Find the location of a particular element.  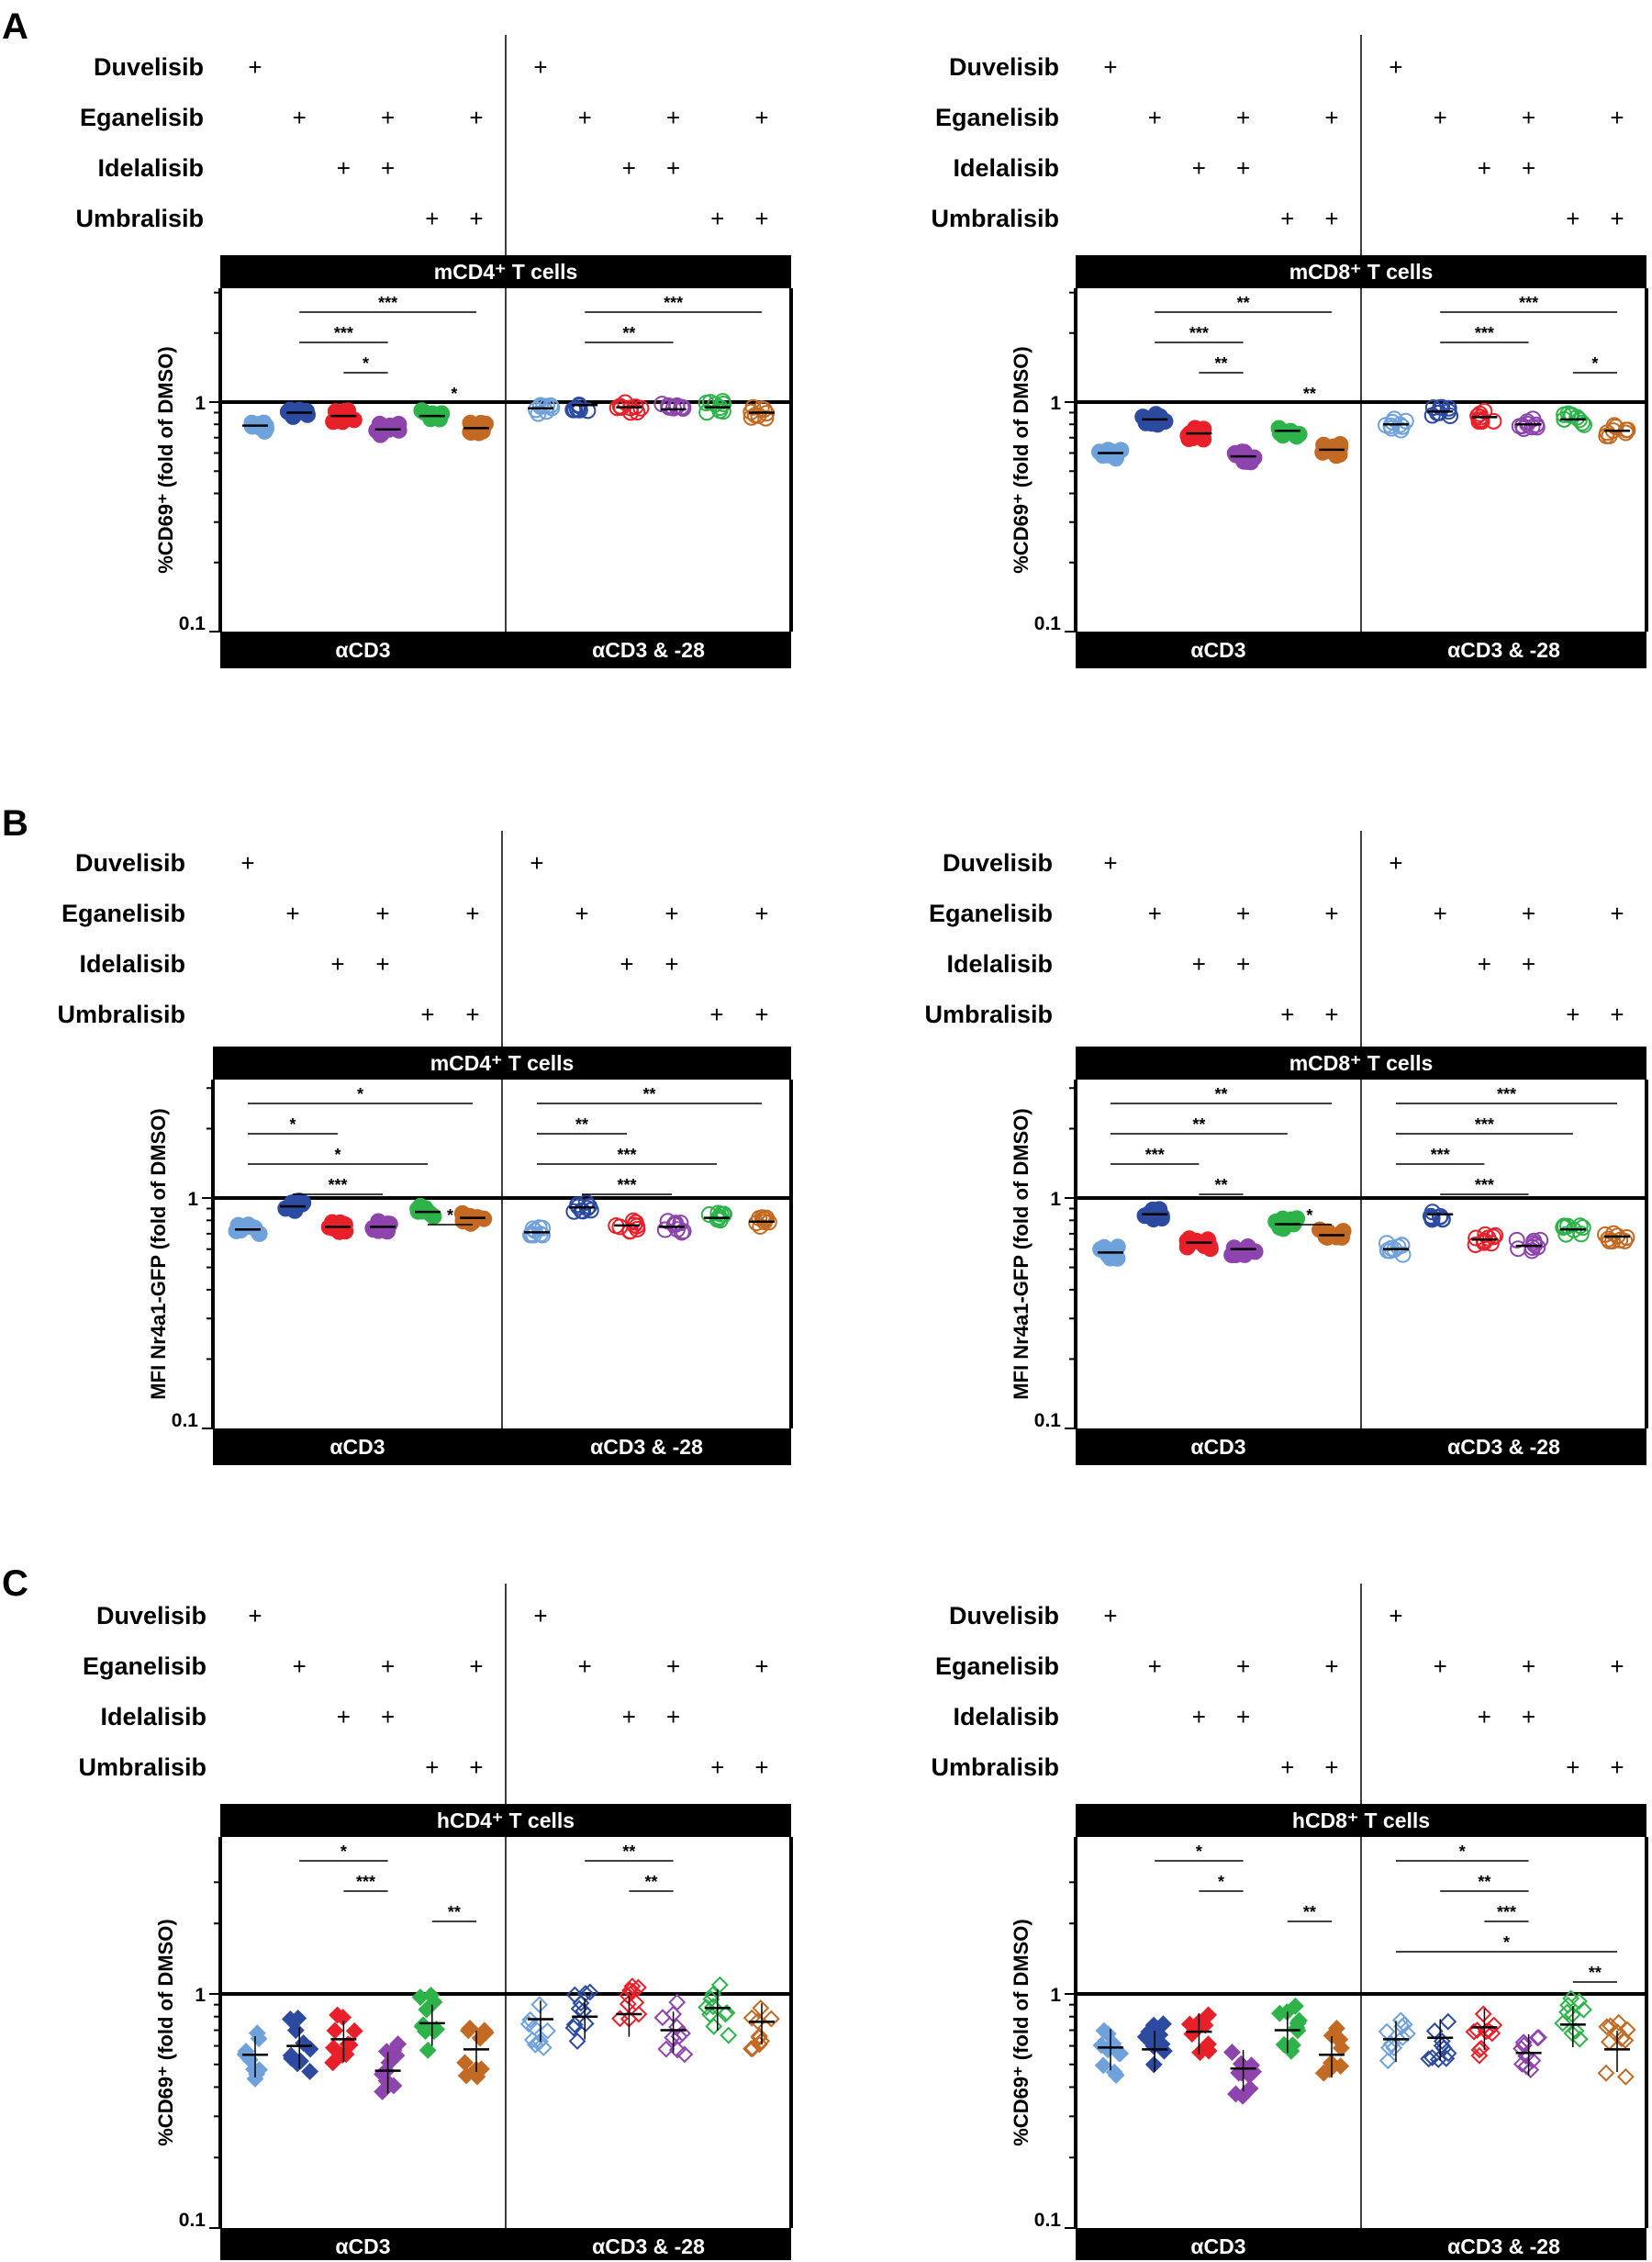

y-tick-label: 0.1 is located at coordinates (192, 623).